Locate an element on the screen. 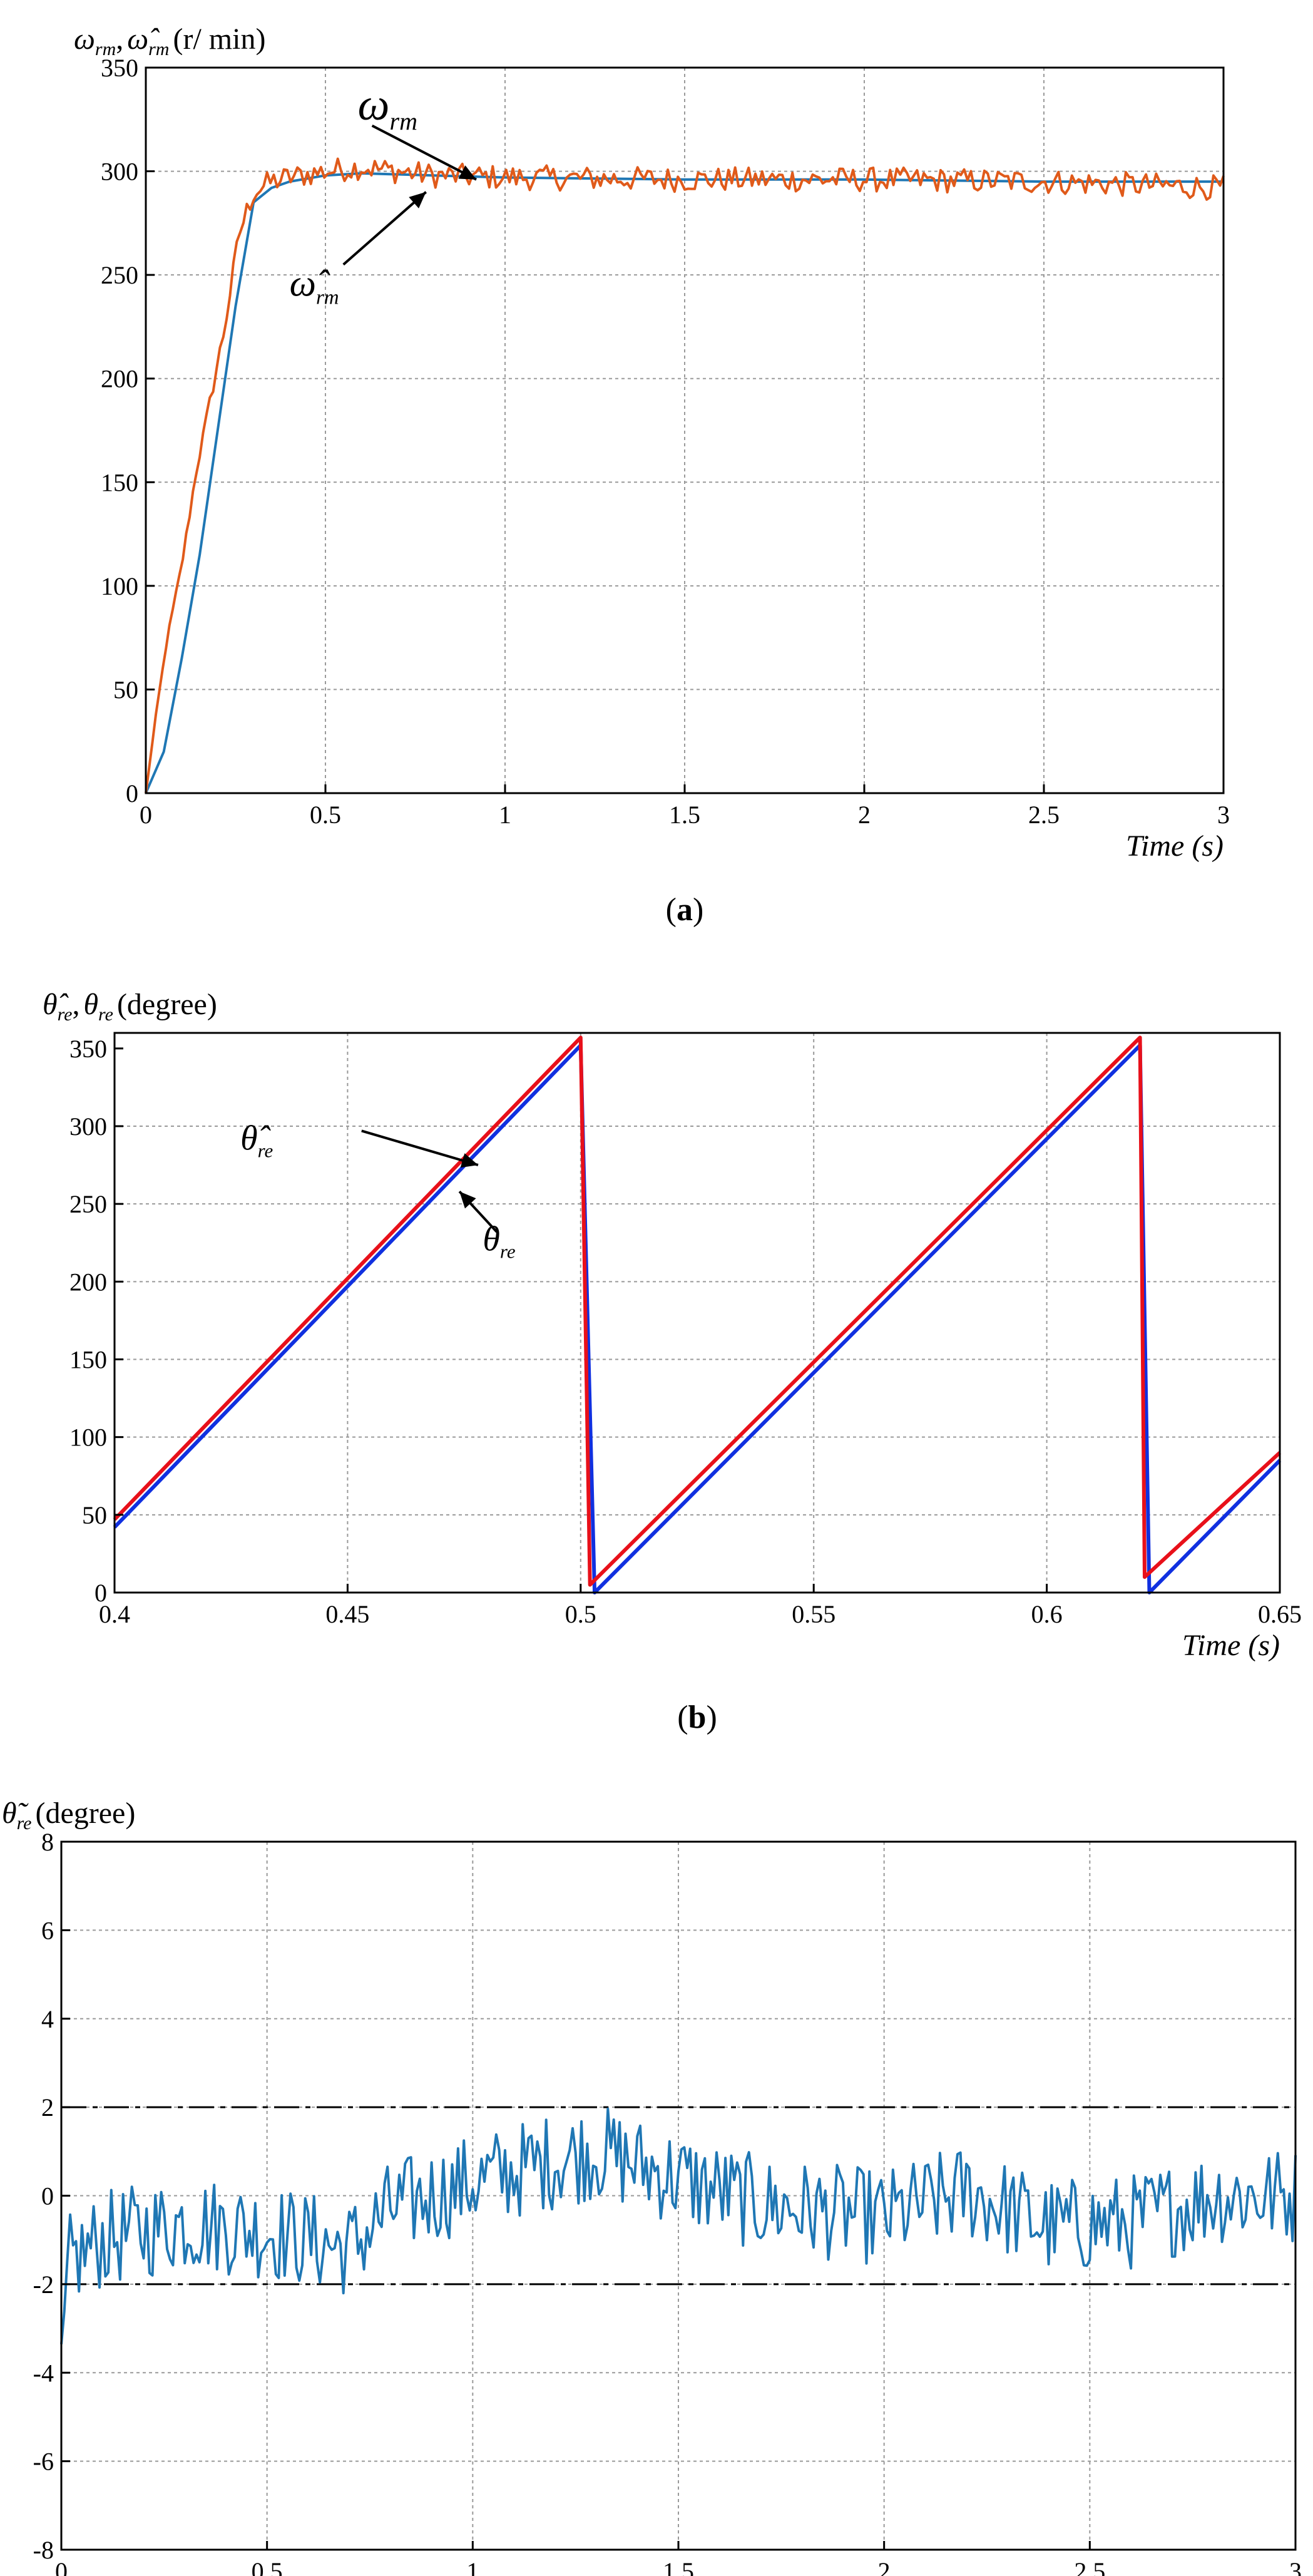  y-axis-label: θ̂re, θre (degree) is located at coordinates (130, 1006).